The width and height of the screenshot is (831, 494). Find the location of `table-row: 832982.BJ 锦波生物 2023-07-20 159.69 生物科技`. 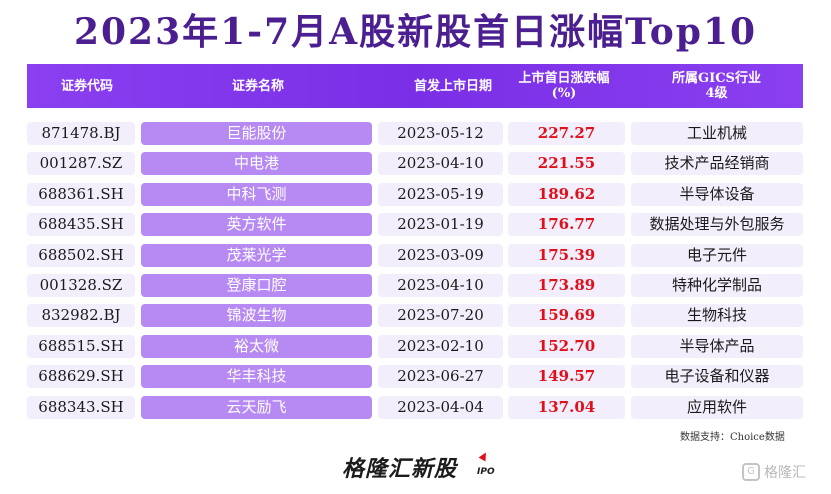

table-row: 832982.BJ 锦波生物 2023-07-20 159.69 生物科技 is located at coordinates (415, 317).